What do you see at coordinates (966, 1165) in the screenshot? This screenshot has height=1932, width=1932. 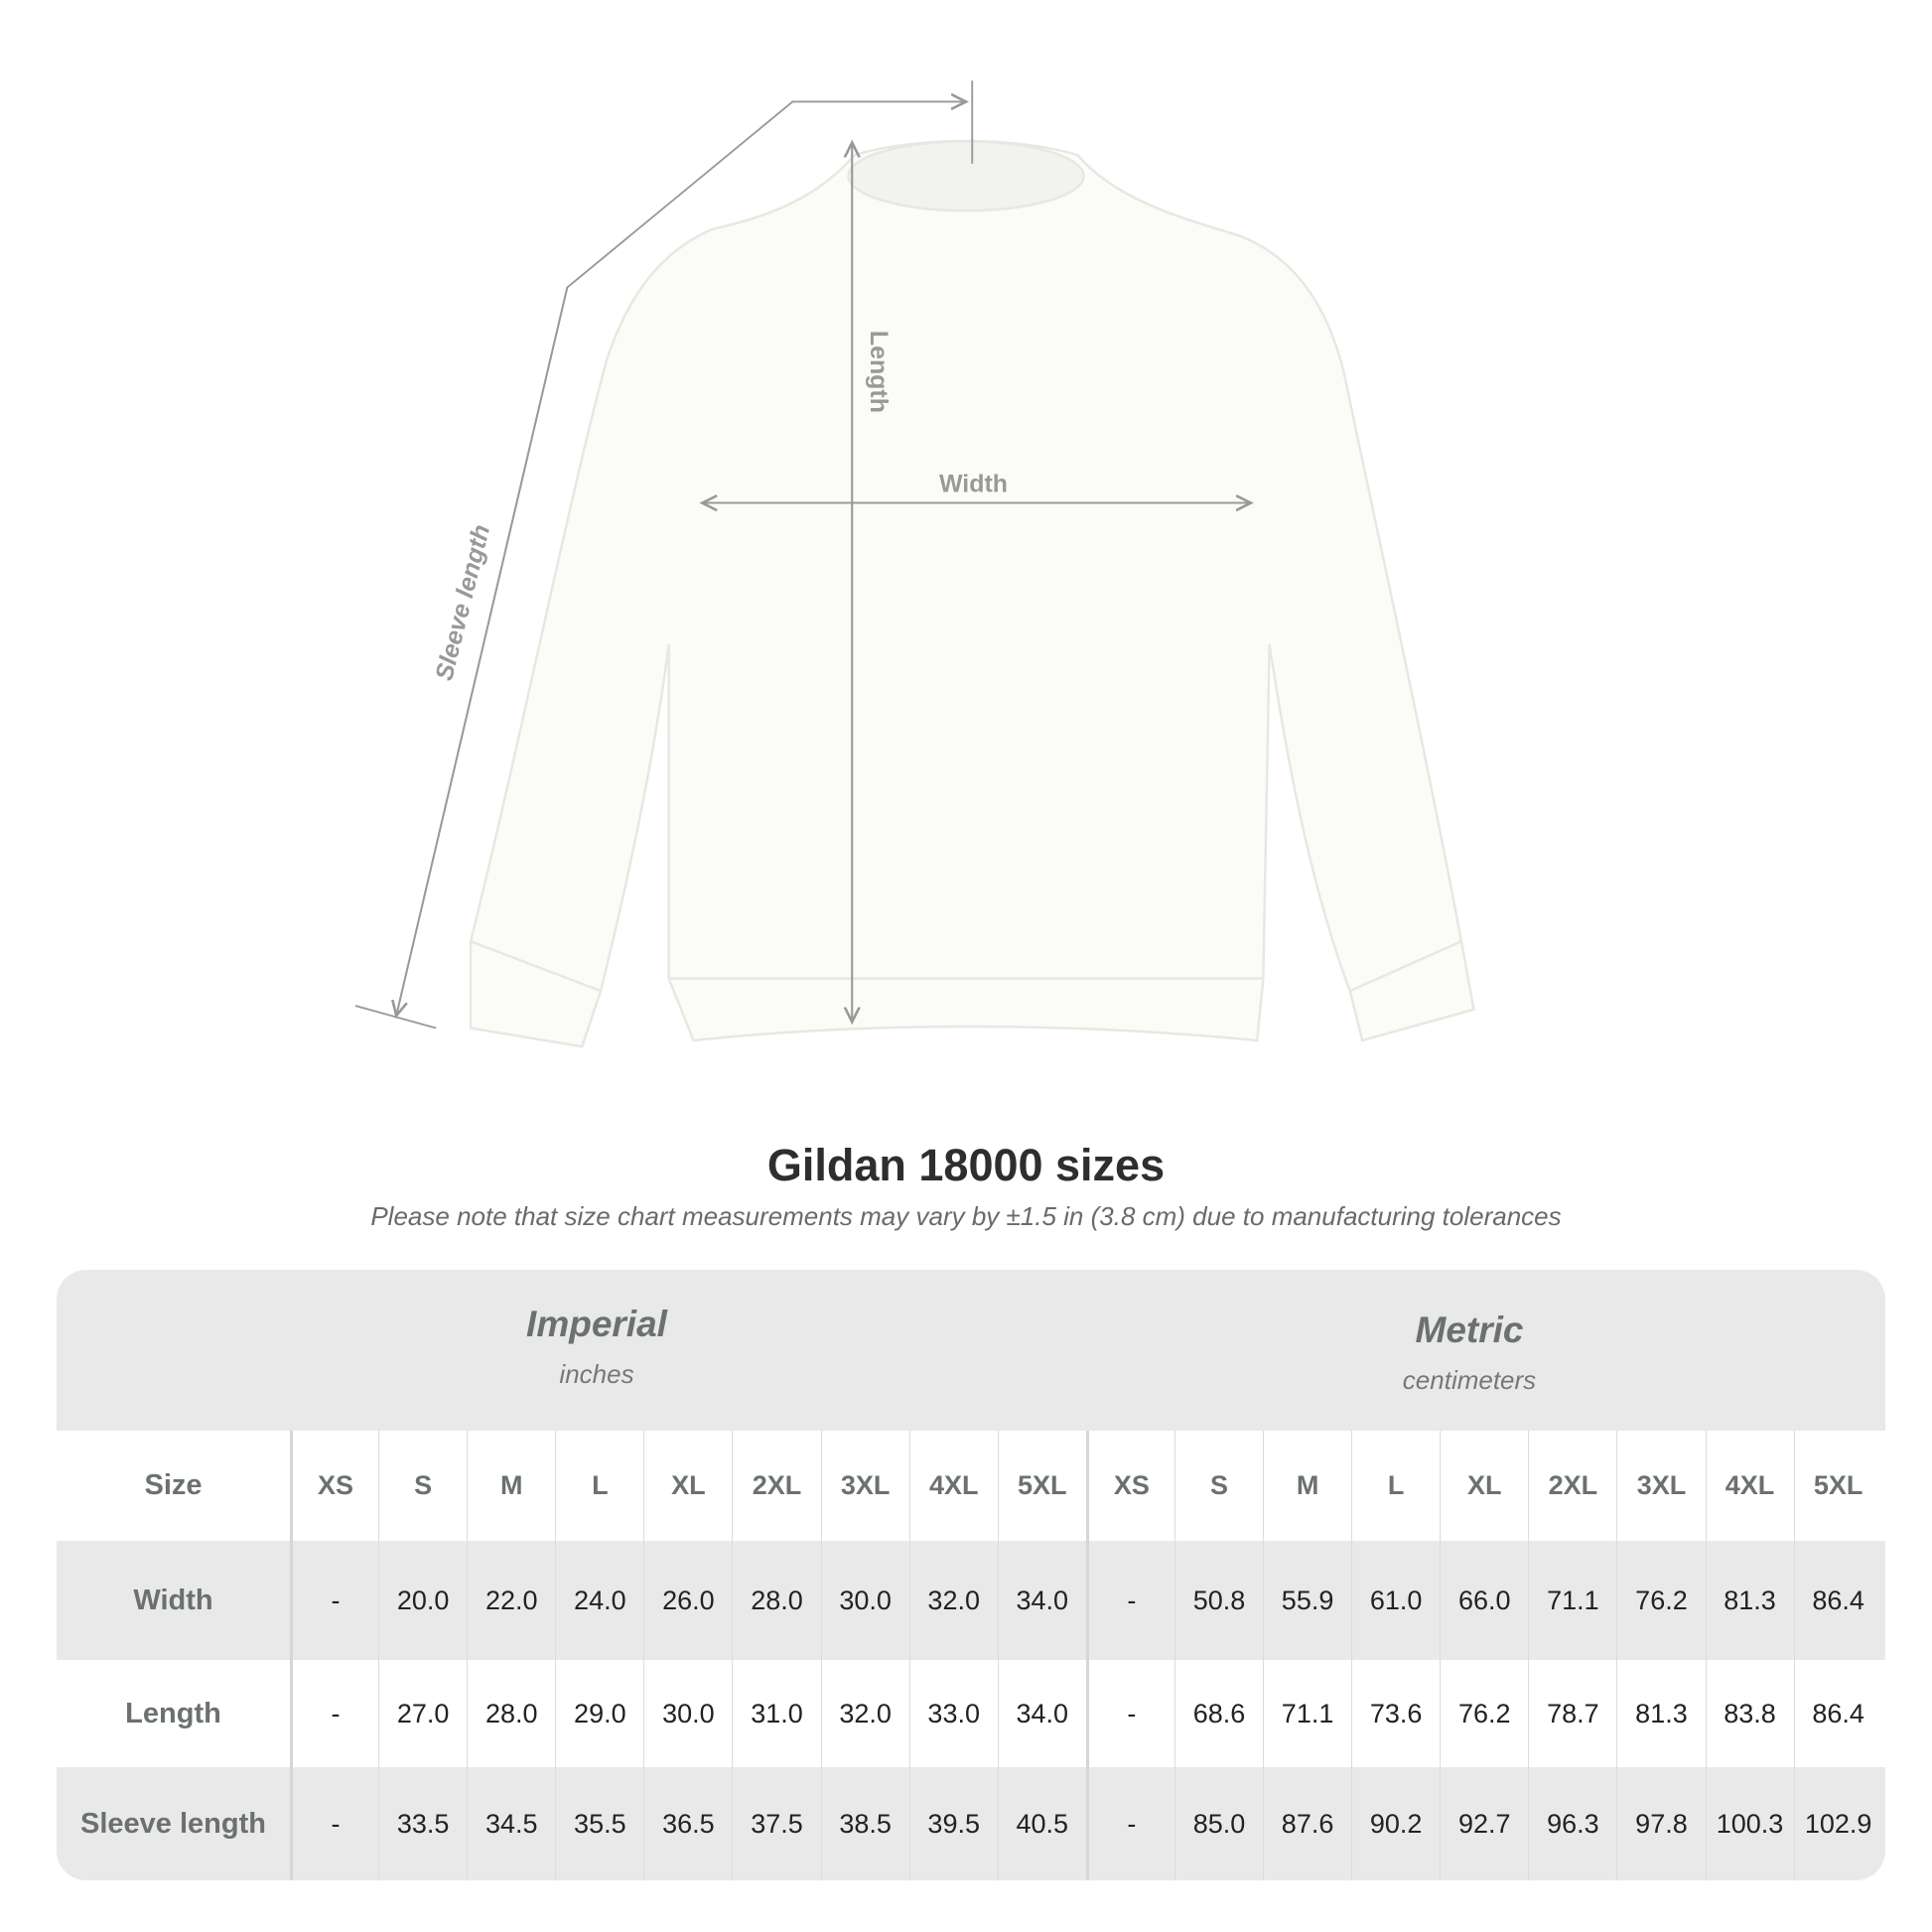 I see `chart-title: Gildan 18000 sizes` at bounding box center [966, 1165].